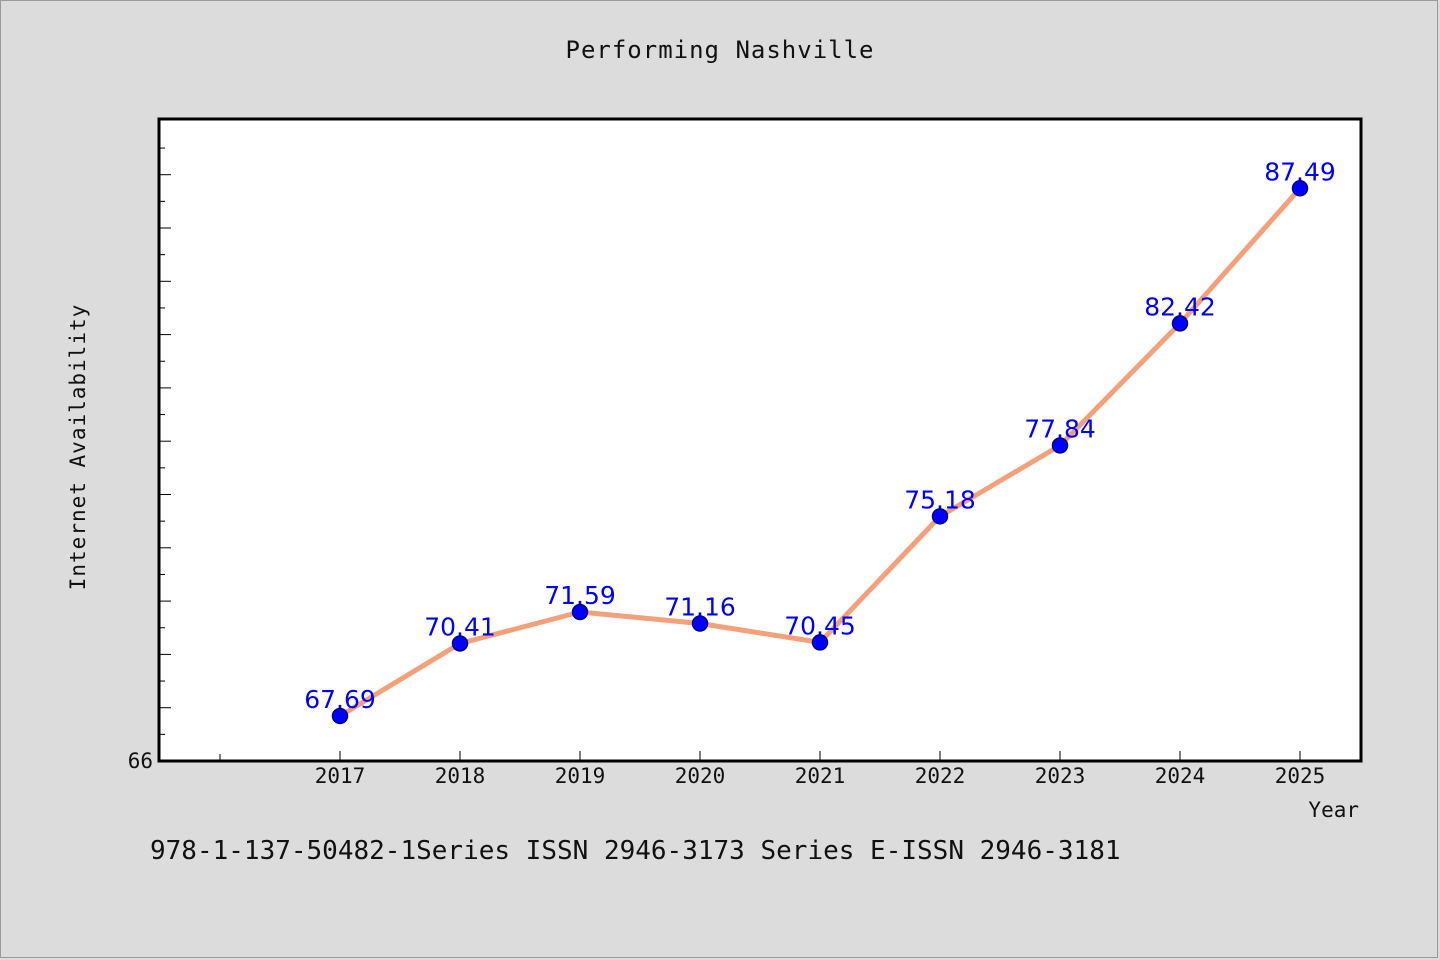 This screenshot has width=1440, height=960. I want to click on x-tick-label: 2024, so click(1180, 776).